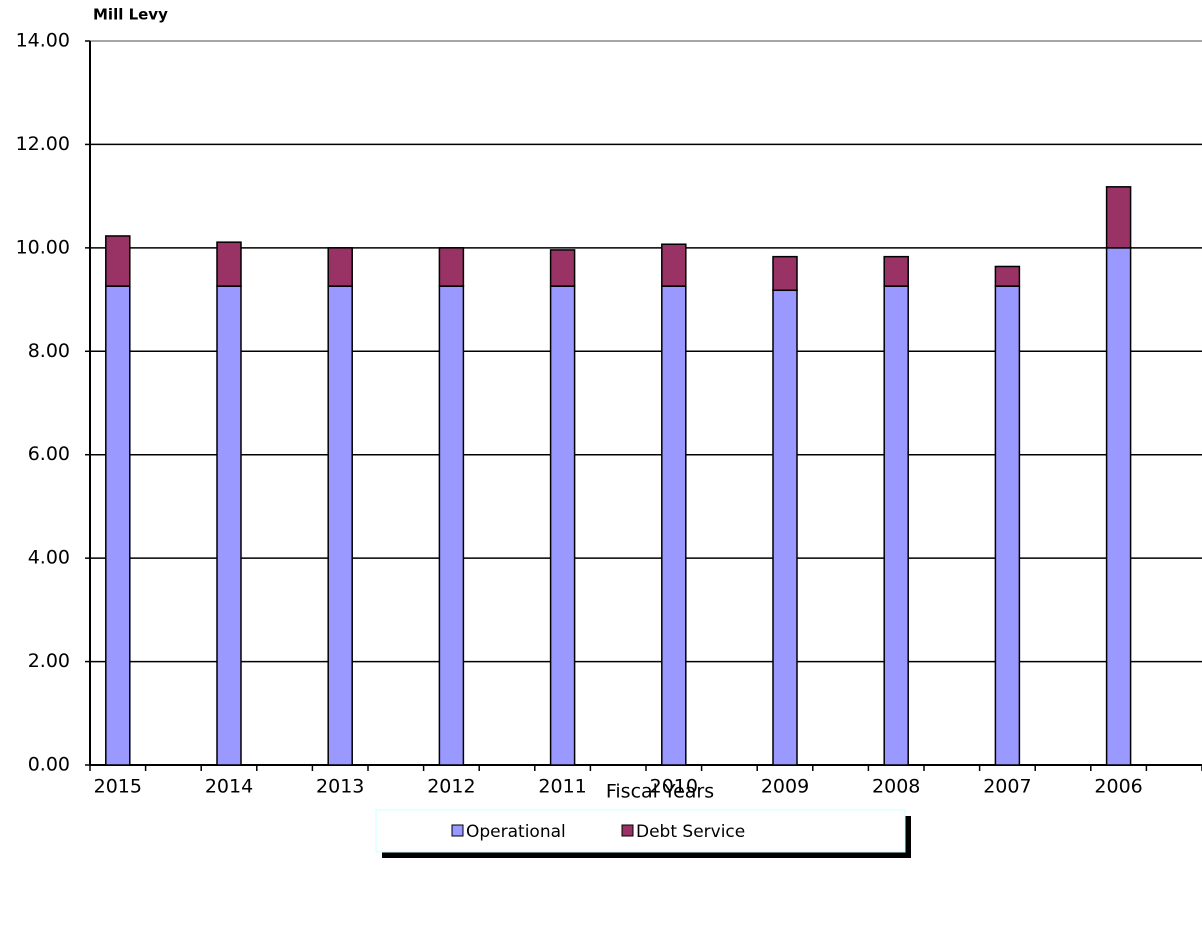 This screenshot has width=1202, height=944. Describe the element at coordinates (1007, 787) in the screenshot. I see `x-tick-label: 2007` at that location.